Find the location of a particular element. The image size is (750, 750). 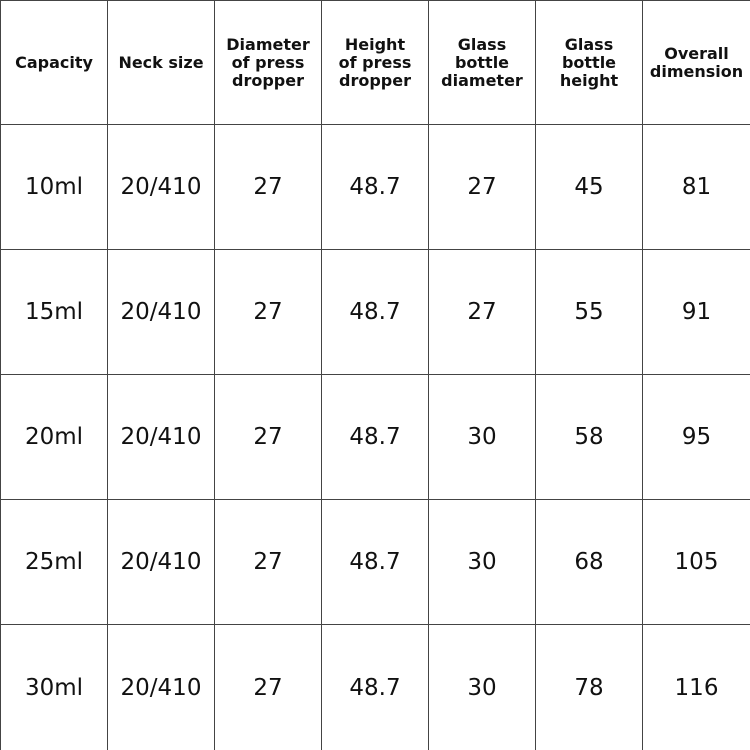

table-cell-cell: 78 is located at coordinates (589, 687).